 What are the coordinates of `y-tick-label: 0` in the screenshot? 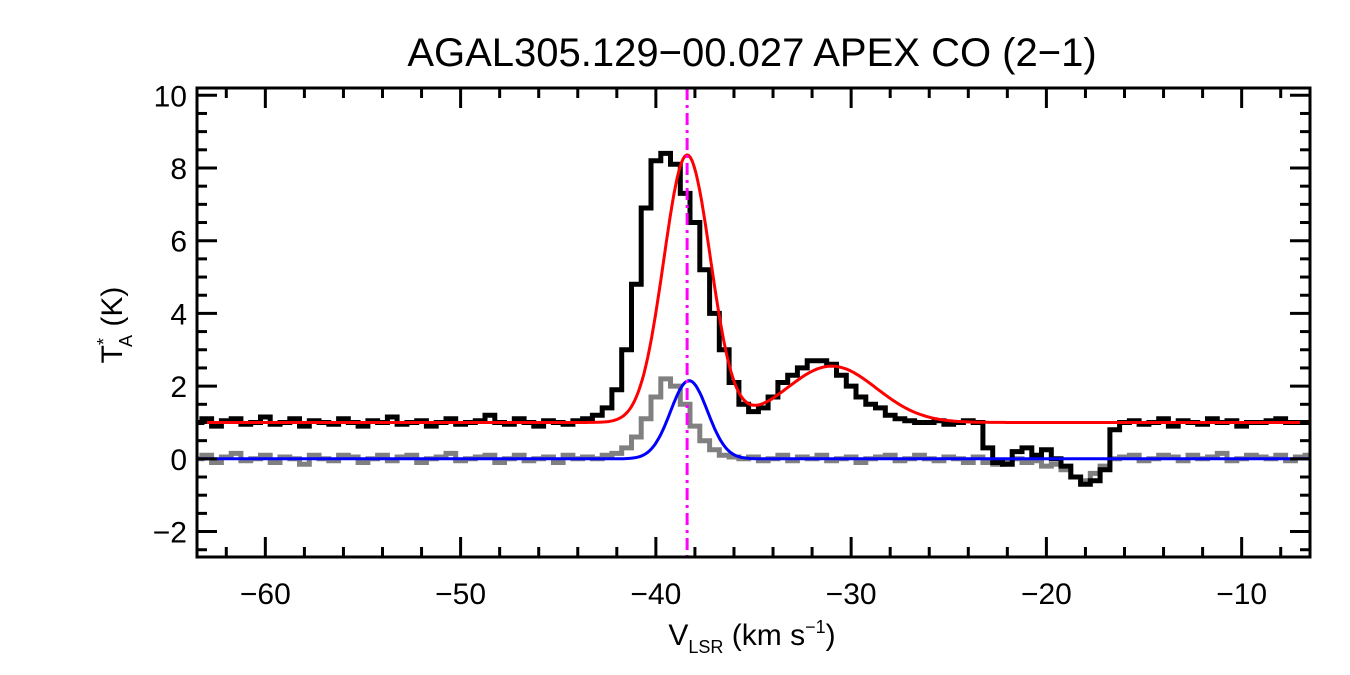 It's located at (178, 460).